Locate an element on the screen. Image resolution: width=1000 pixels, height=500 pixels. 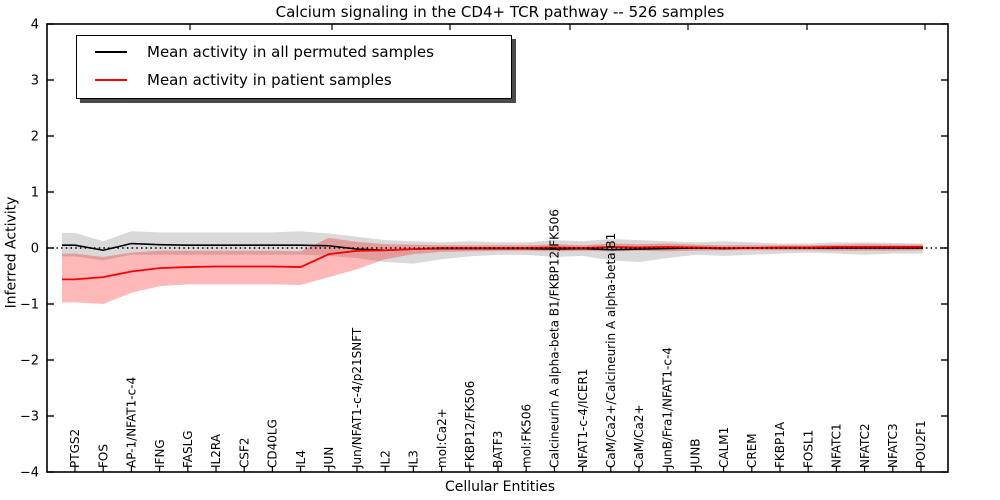
x-category-label: BATF3 is located at coordinates (498, 449).